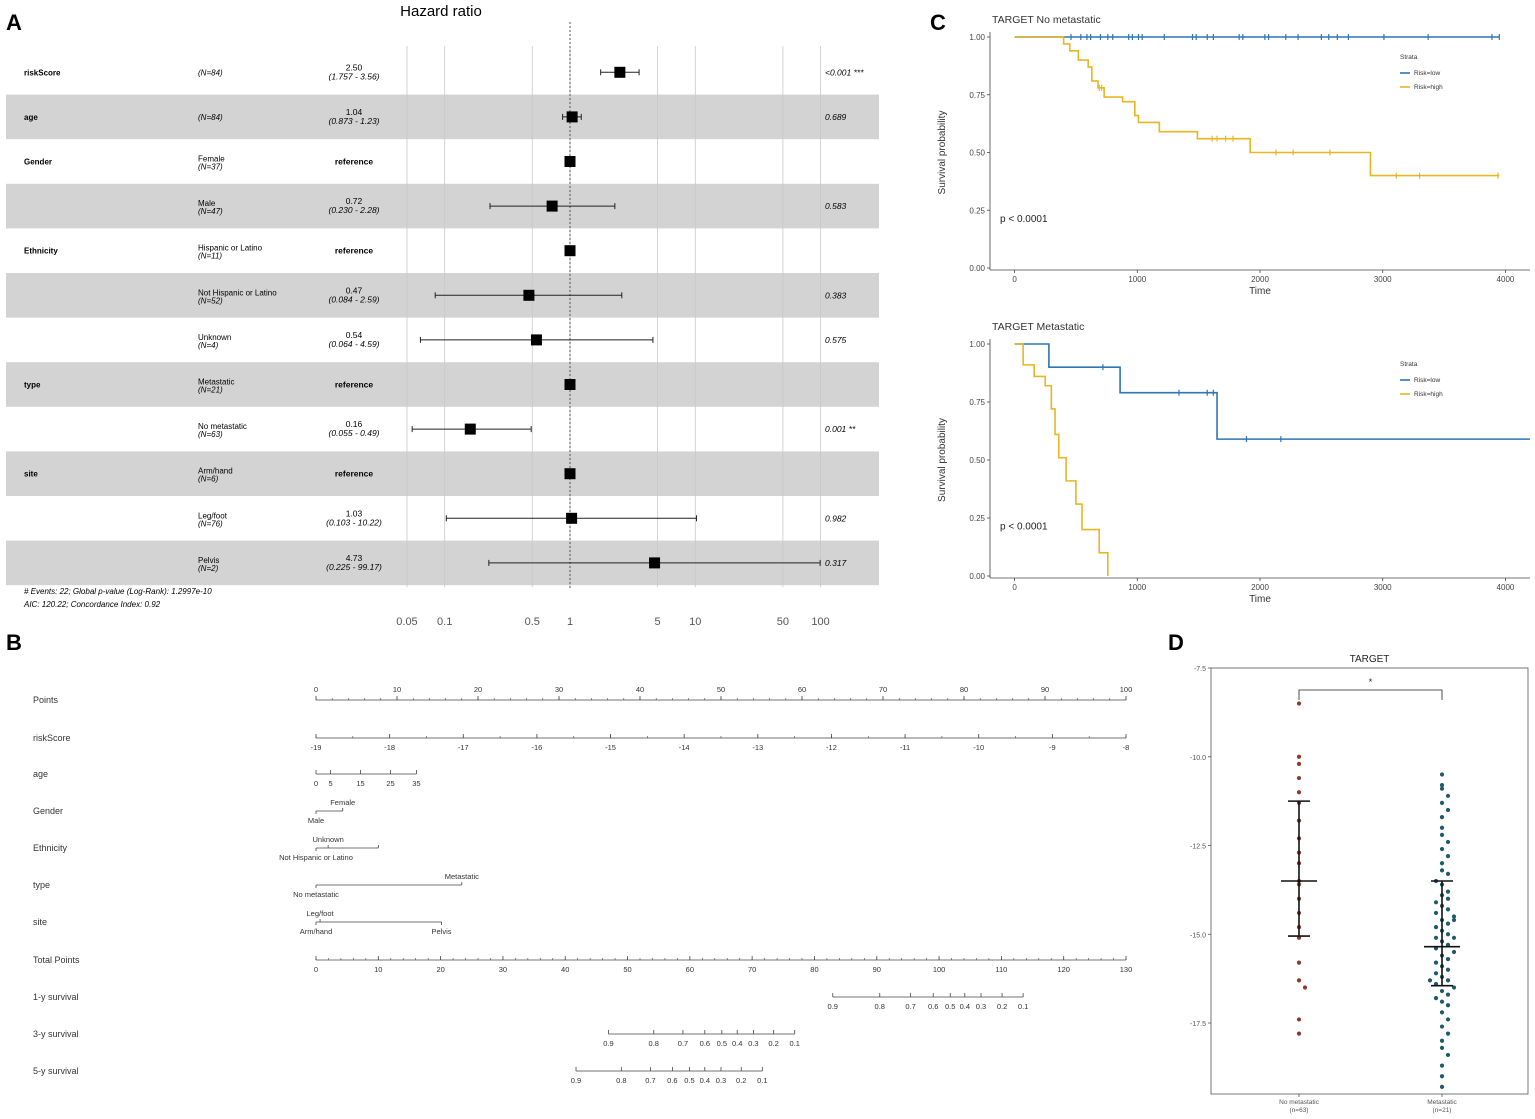 This screenshot has height=1119, width=1535. I want to click on forest-variable-label: age, so click(31, 117).